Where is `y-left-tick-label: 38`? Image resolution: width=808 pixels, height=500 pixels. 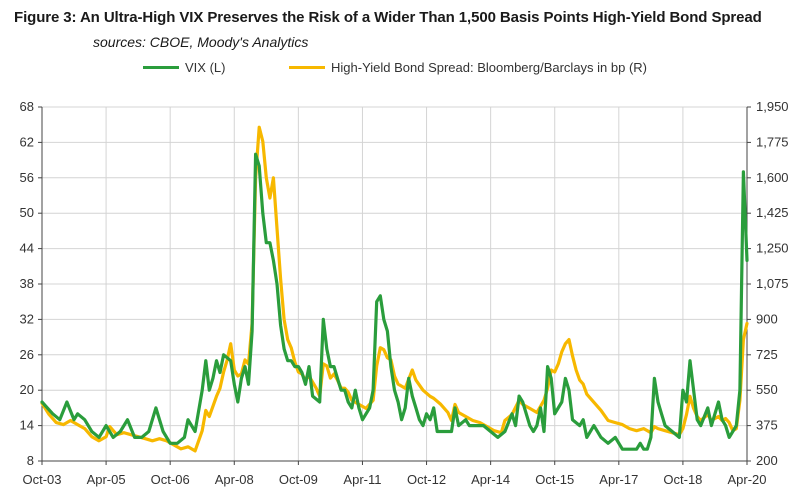
y-left-tick-label: 38 is located at coordinates (27, 283).